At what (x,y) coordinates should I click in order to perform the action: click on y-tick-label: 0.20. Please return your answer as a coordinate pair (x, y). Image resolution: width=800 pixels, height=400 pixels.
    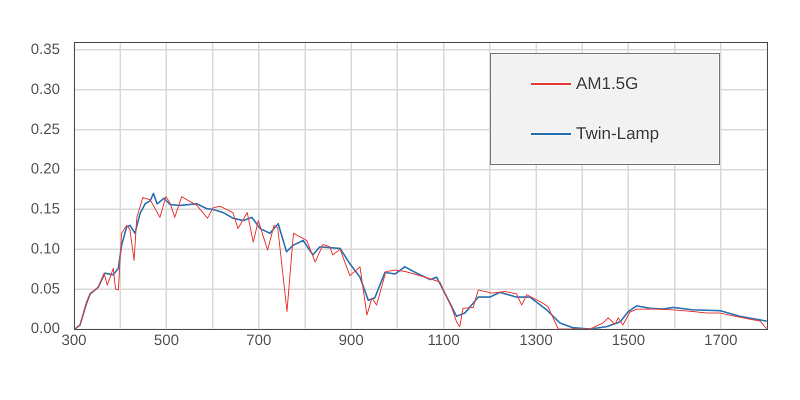
    Looking at the image, I should click on (45, 169).